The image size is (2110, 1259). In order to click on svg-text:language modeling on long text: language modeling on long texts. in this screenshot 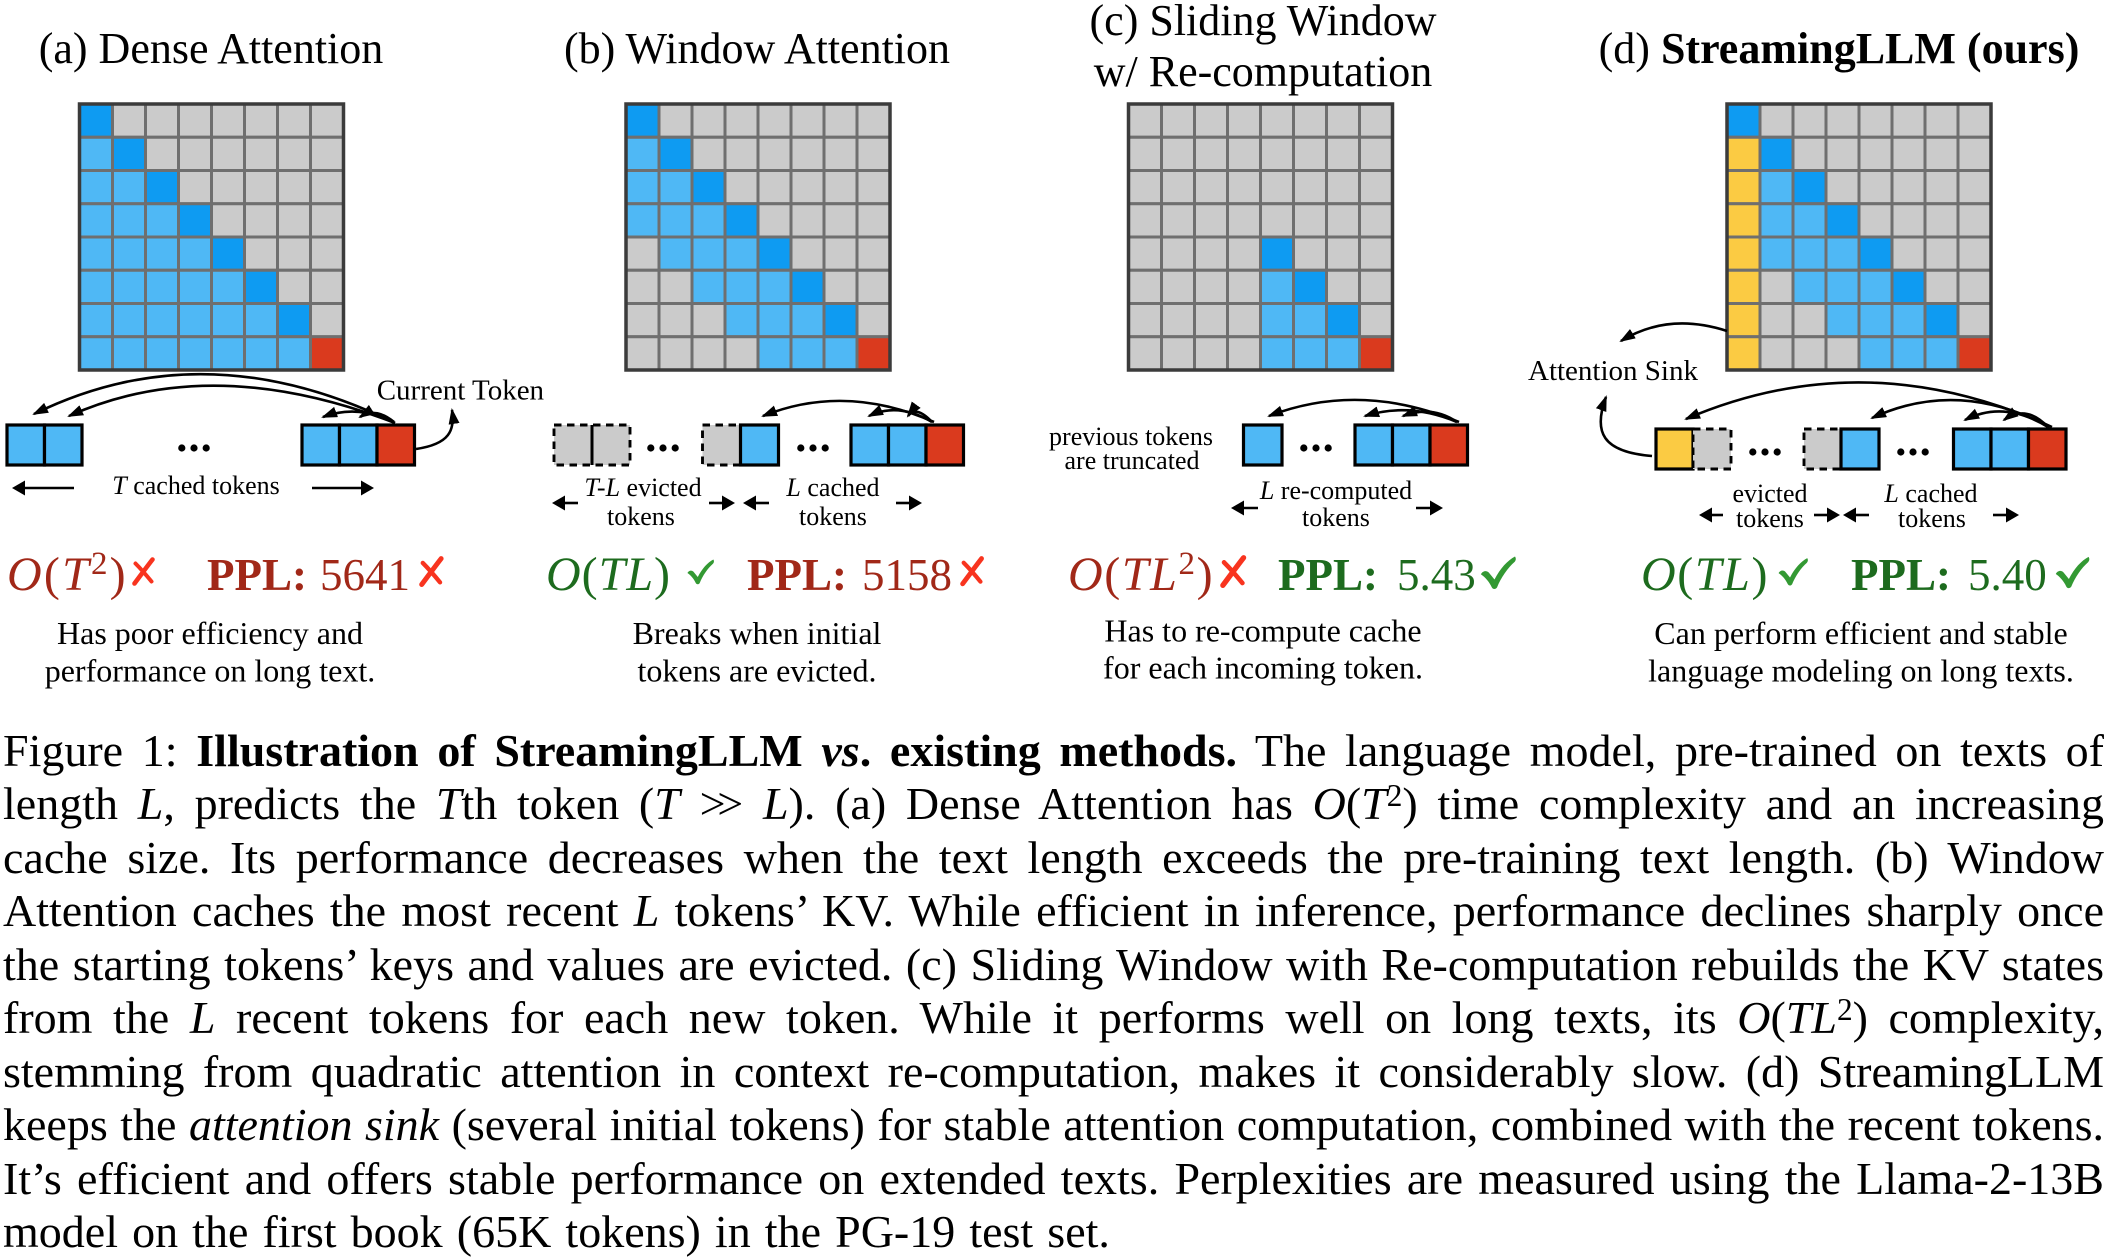, I will do `click(1861, 671)`.